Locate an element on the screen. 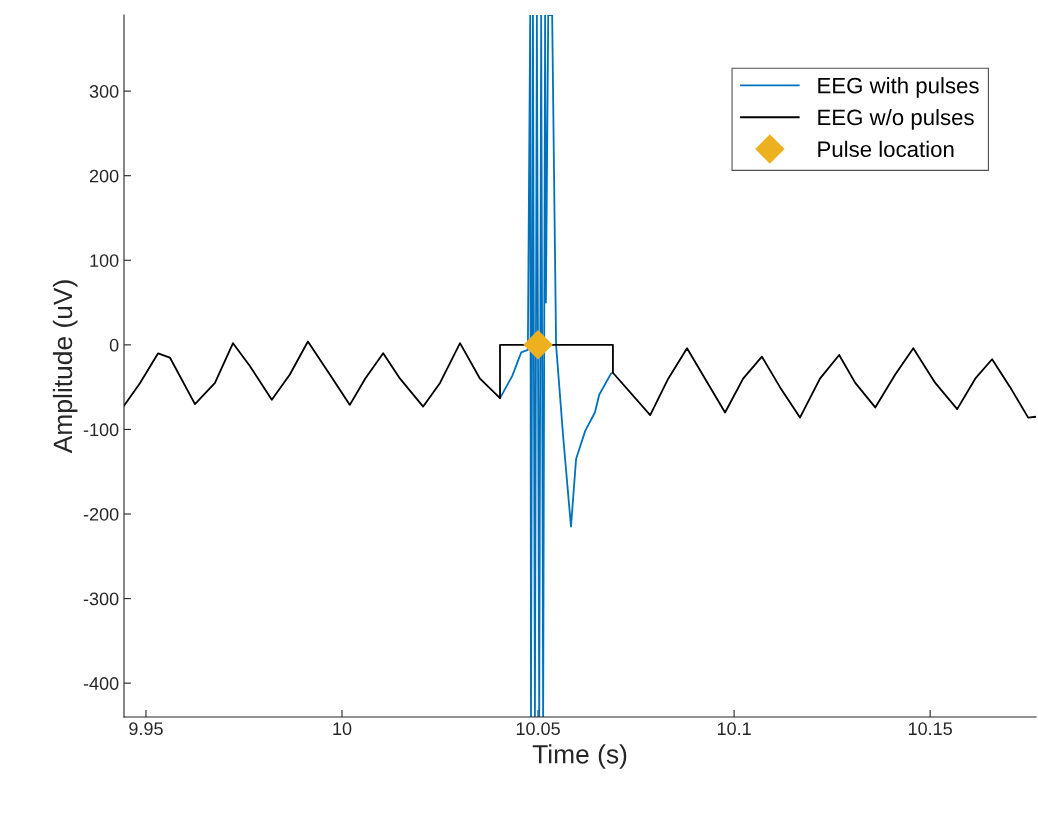  y-tick-label: -200 is located at coordinates (101, 514).